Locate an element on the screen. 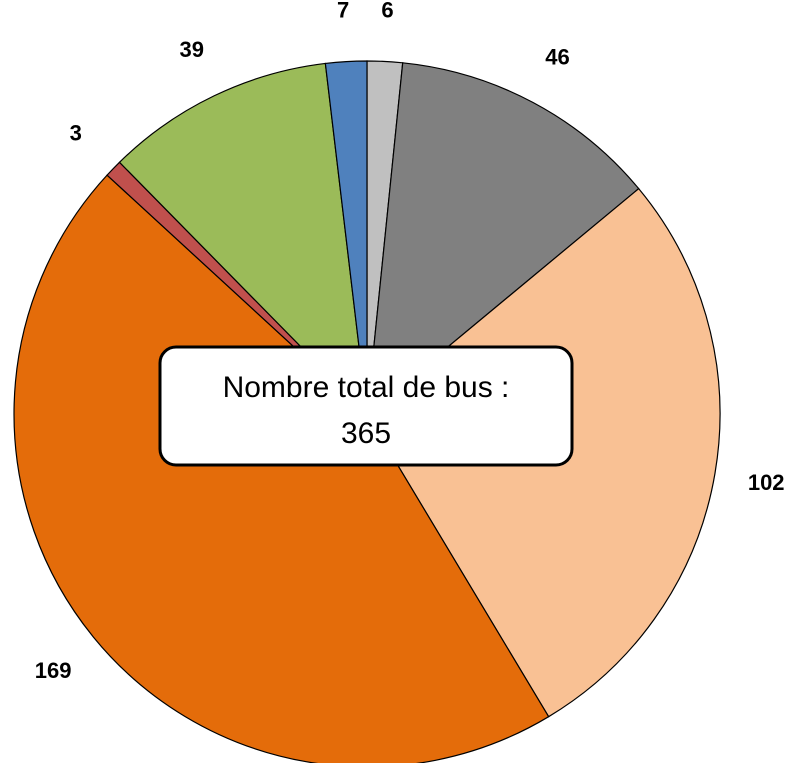  total-annotation: Nombre total de bus : 365 is located at coordinates (366, 406).